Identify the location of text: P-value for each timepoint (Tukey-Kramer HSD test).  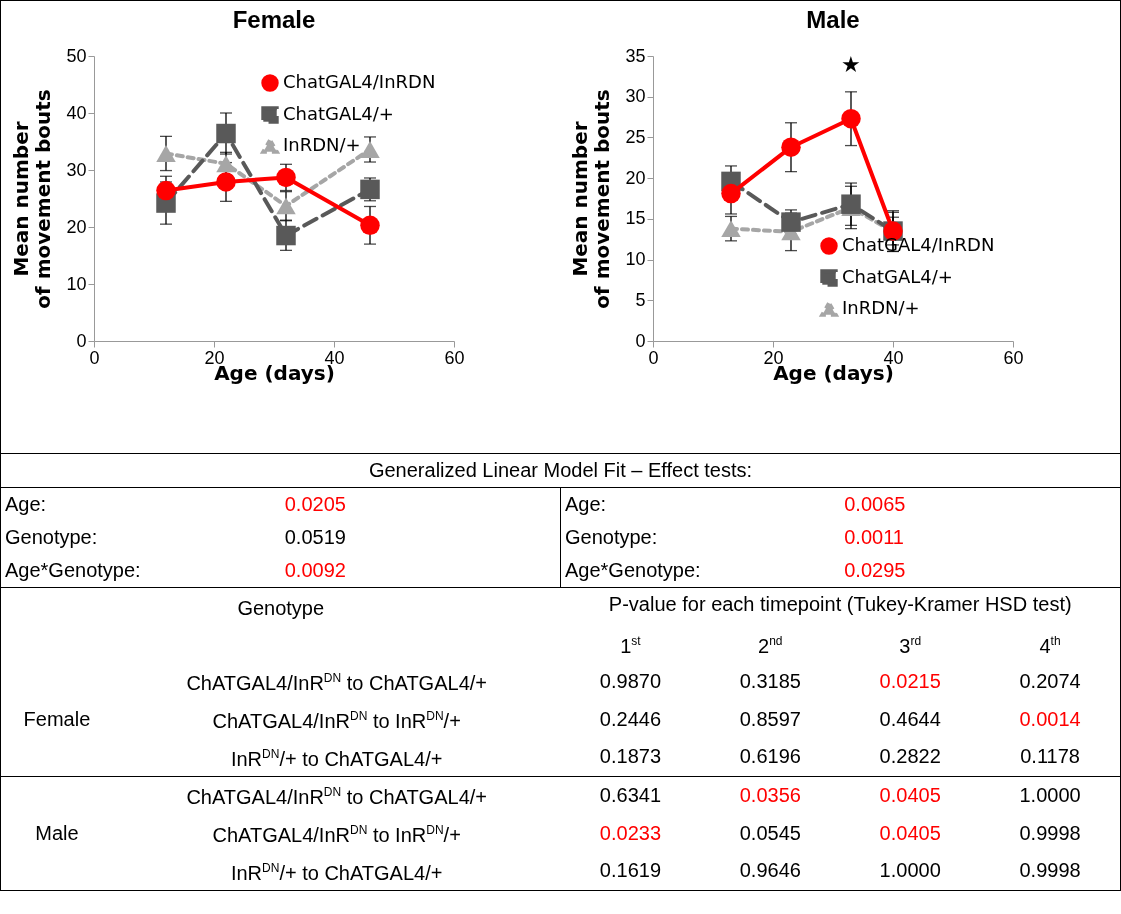
(840, 604).